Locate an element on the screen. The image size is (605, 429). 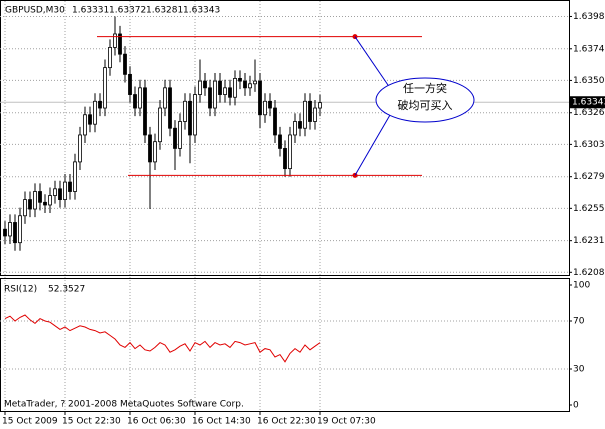
y-tick-label: 1.63980 is located at coordinates (589, 17).